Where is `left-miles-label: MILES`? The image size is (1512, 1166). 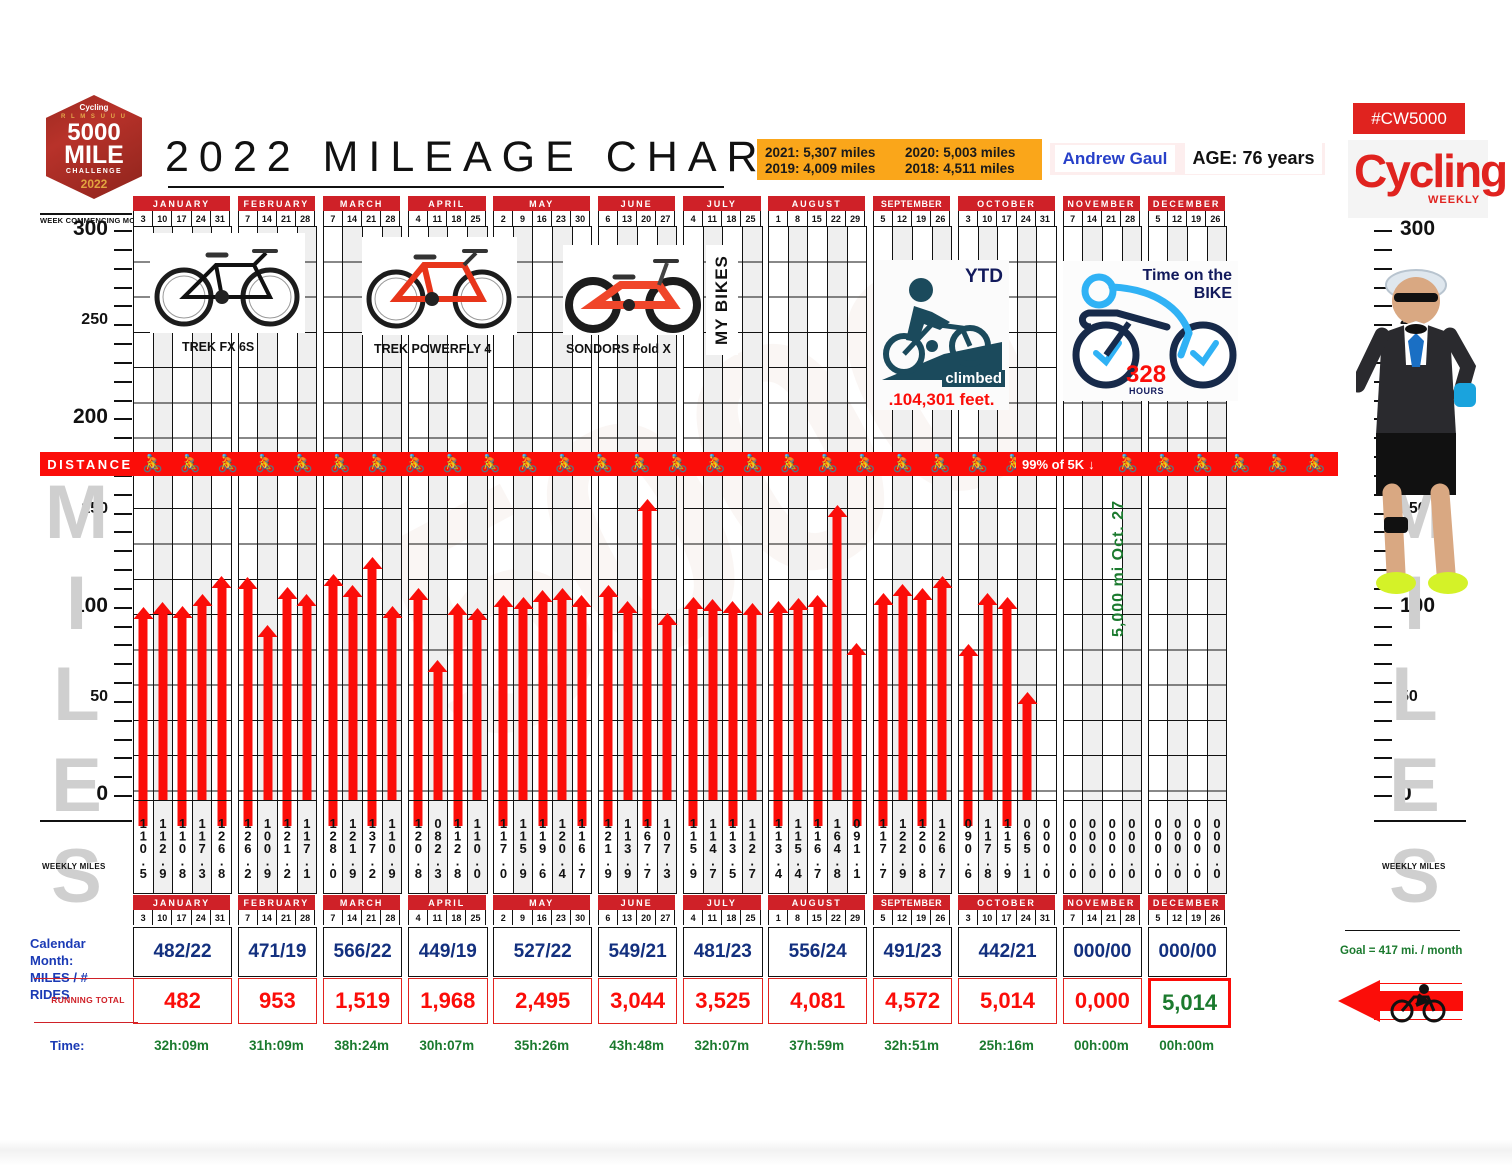
left-miles-label: MILES is located at coordinates (76, 697).